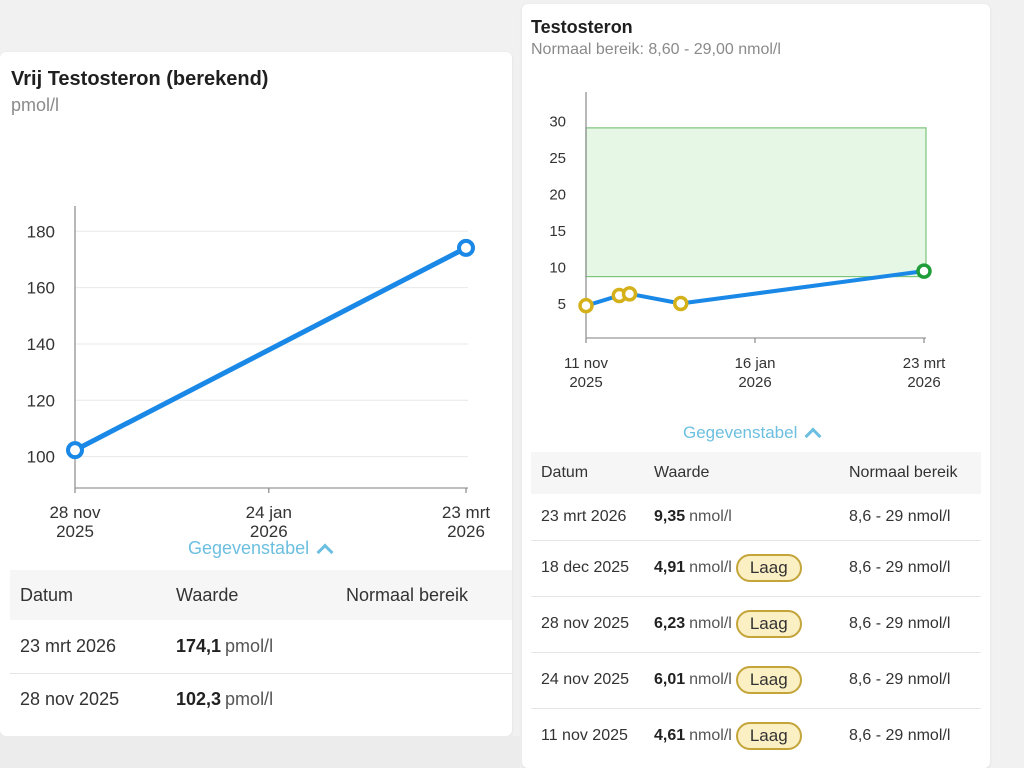 This screenshot has height=768, width=1024. What do you see at coordinates (670, 516) in the screenshot?
I see `value-number: 9,35` at bounding box center [670, 516].